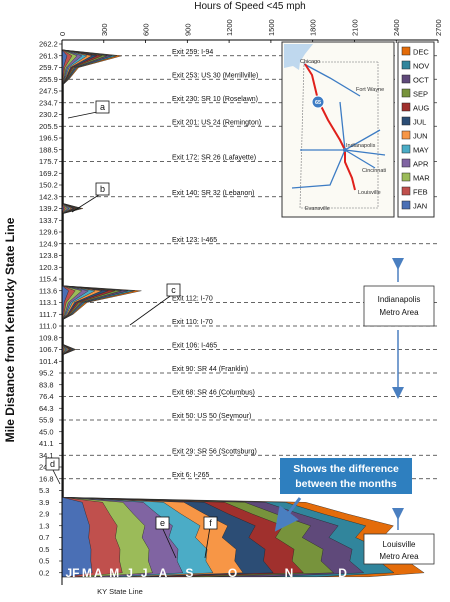  Describe the element at coordinates (75, 573) in the screenshot. I see `month-letter-feb: F` at that location.